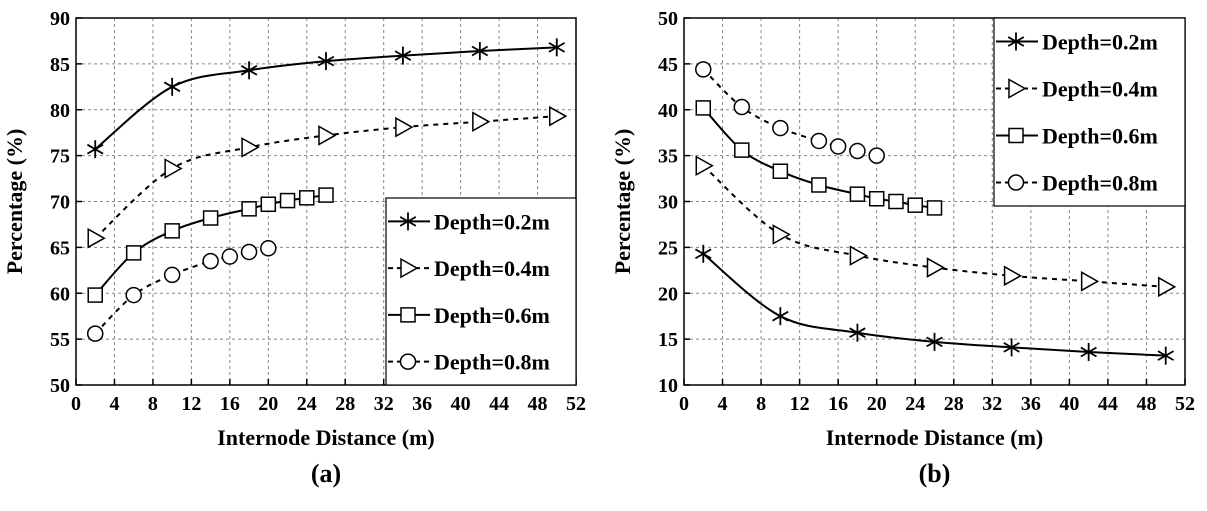 This screenshot has height=511, width=1207. What do you see at coordinates (461, 404) in the screenshot?
I see `x-tick-label: 40` at bounding box center [461, 404].